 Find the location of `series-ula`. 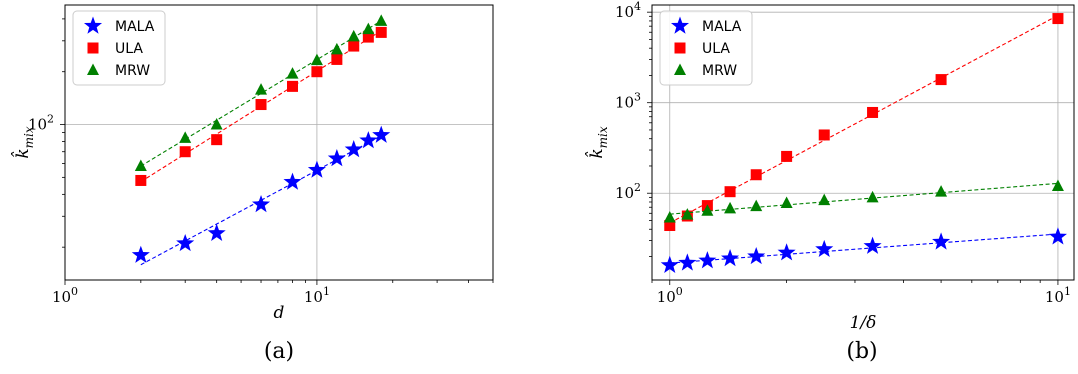

series-ula is located at coordinates (261, 106).